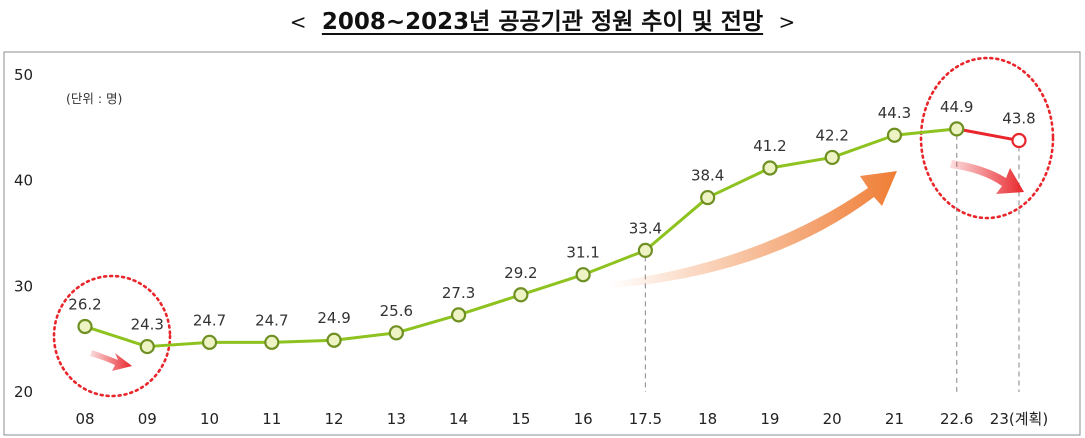 The height and width of the screenshot is (438, 1085). What do you see at coordinates (894, 113) in the screenshot?
I see `data-label: 44.3` at bounding box center [894, 113].